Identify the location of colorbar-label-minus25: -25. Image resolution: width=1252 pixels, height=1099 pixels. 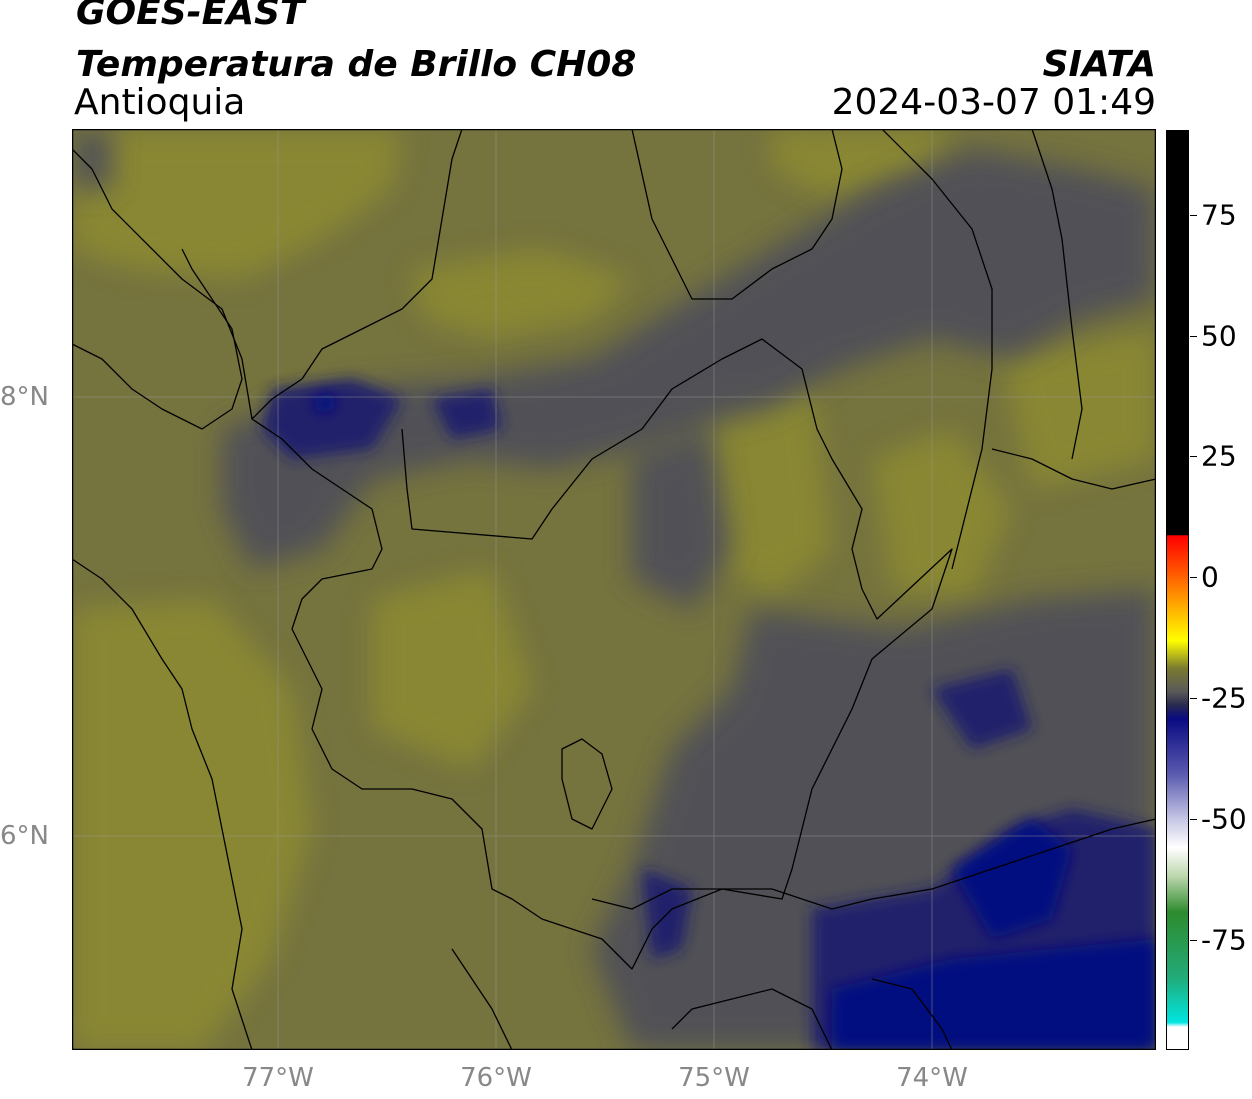
(1224, 698).